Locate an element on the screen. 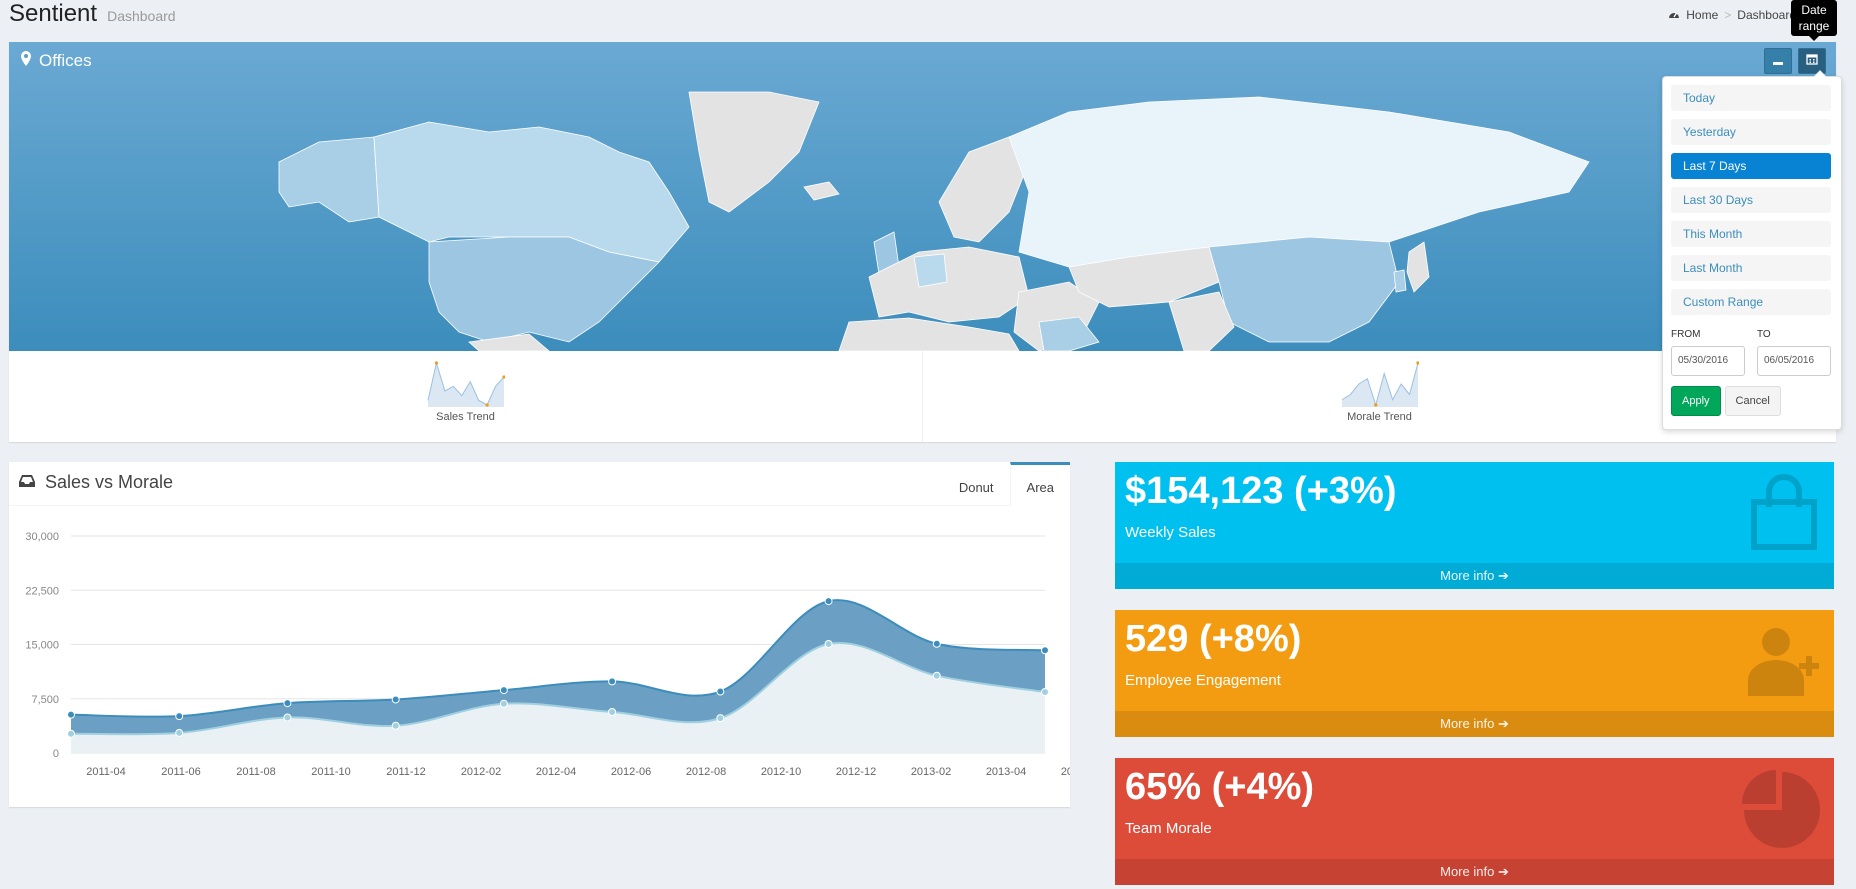 The image size is (1856, 889). x-tick-label: 2012-10 is located at coordinates (781, 772).